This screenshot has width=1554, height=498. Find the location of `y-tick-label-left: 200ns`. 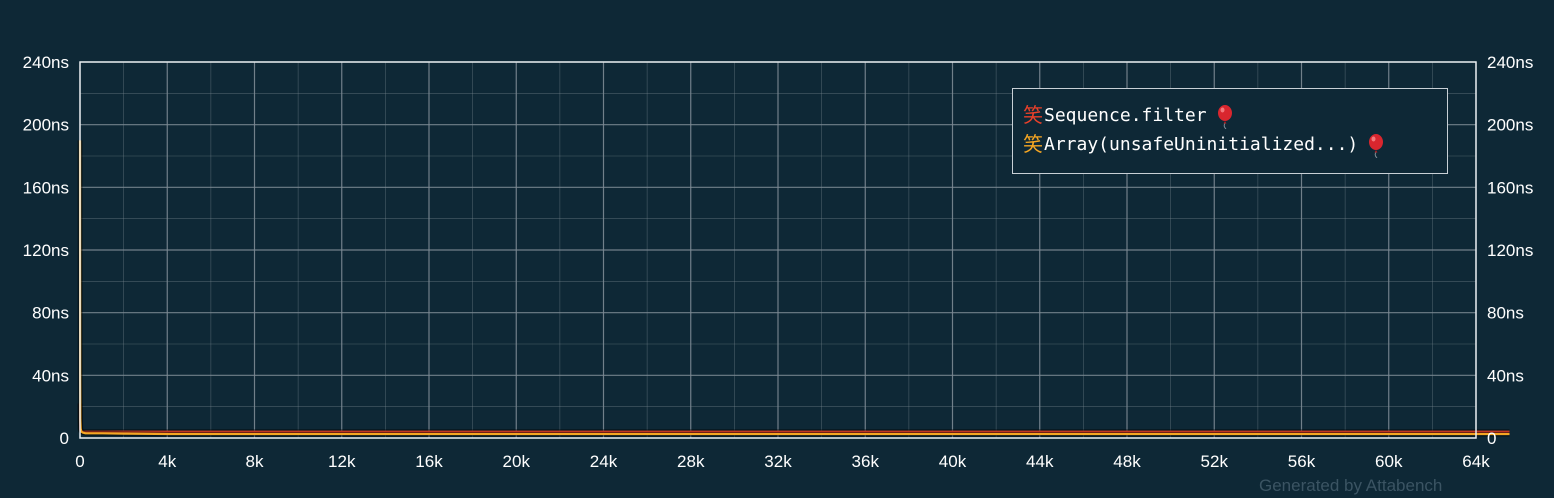

y-tick-label-left: 200ns is located at coordinates (46, 125).